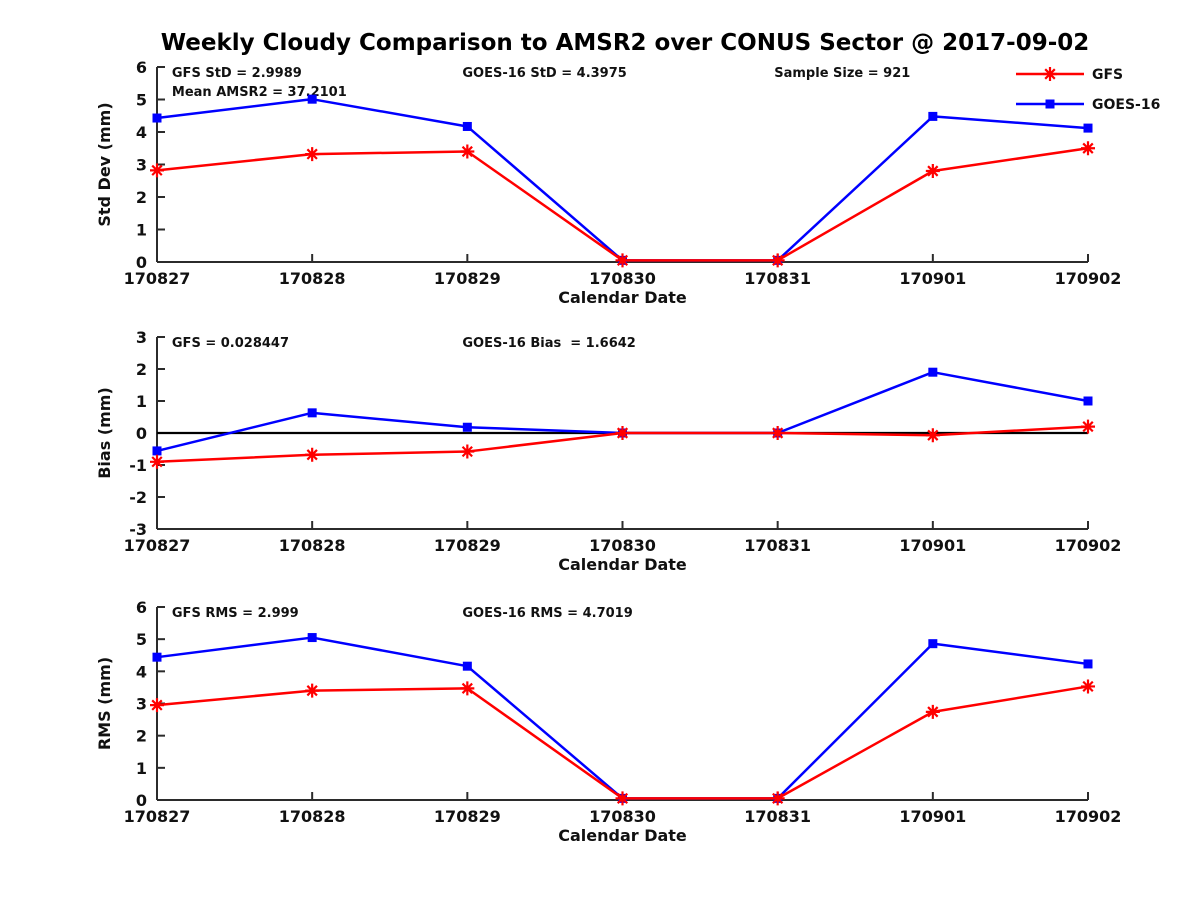 Image resolution: width=1200 pixels, height=900 pixels. What do you see at coordinates (141, 800) in the screenshot?
I see `rms-y-tick-label: 0` at bounding box center [141, 800].